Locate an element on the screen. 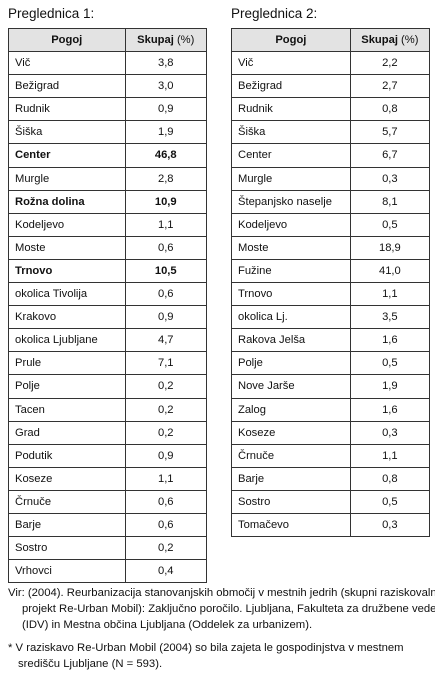 The width and height of the screenshot is (435, 693). row-name: Fužine is located at coordinates (291, 271).